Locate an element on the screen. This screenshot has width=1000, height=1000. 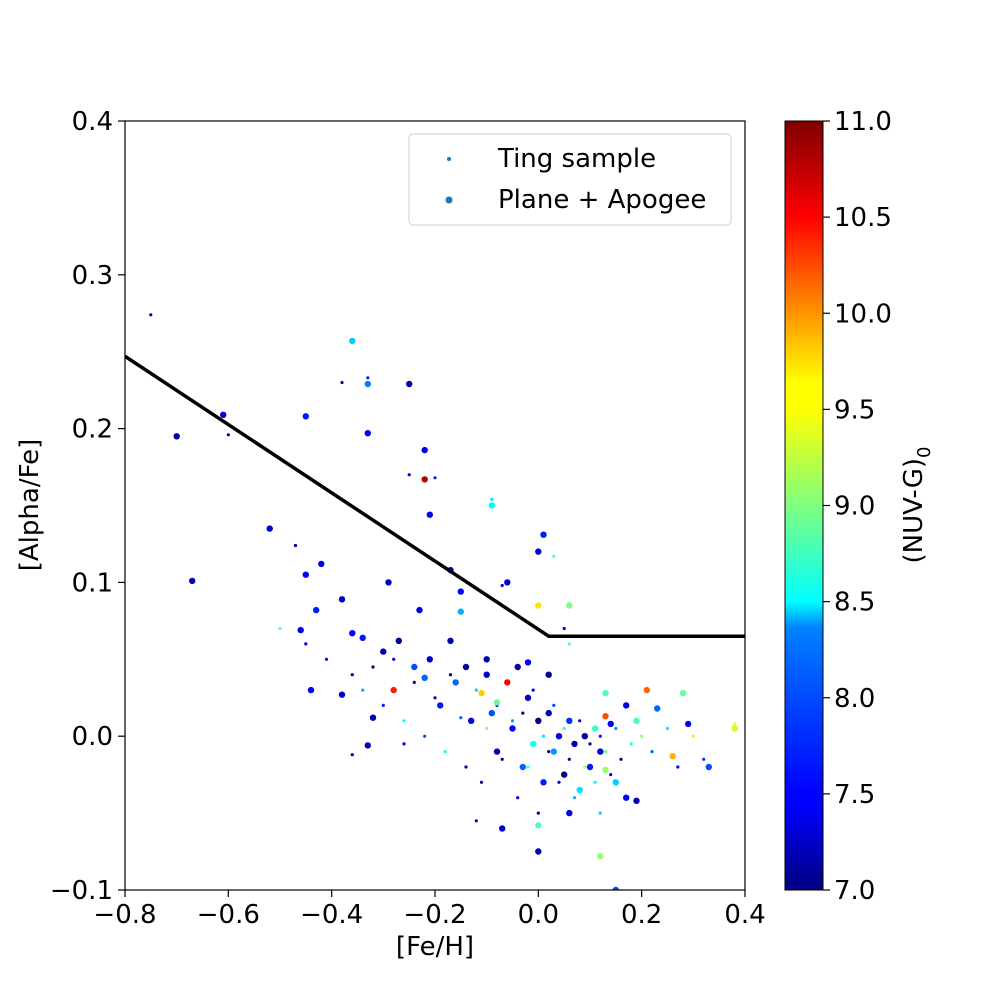
colorbar-tick-label: 7.0 is located at coordinates (854, 891).